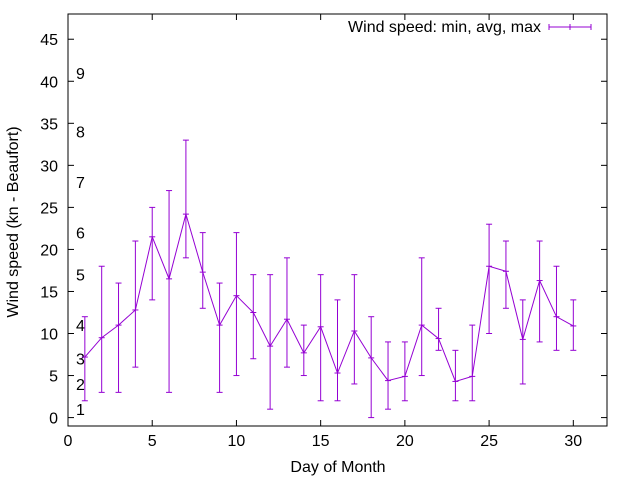  Describe the element at coordinates (49, 166) in the screenshot. I see `y-tick-label: 30` at that location.